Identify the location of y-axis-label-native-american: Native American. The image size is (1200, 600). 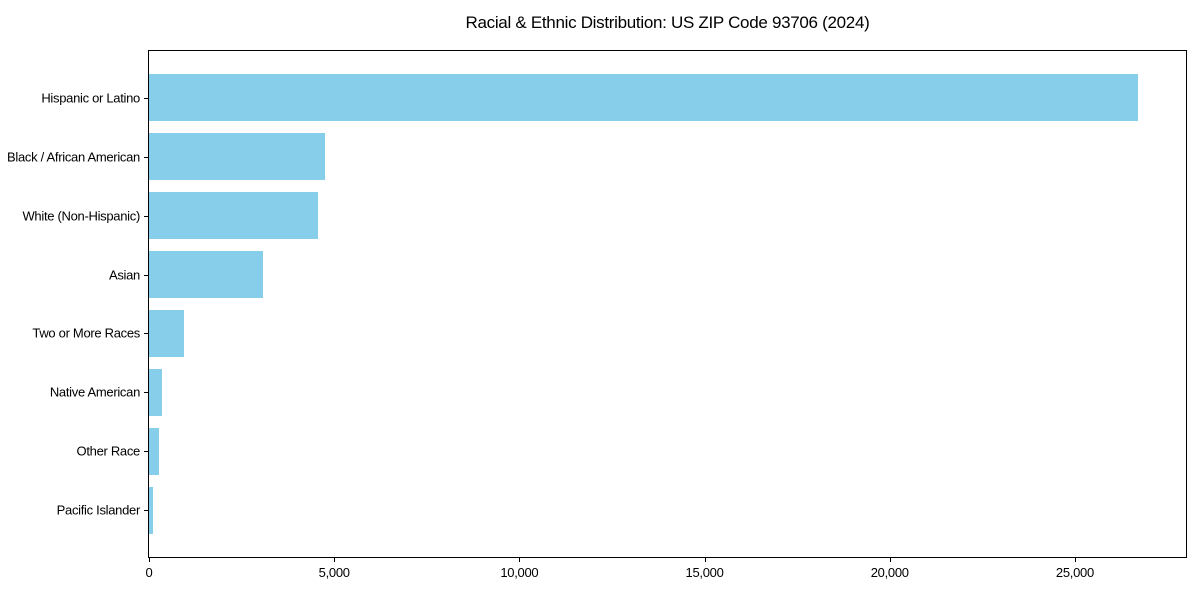
(94, 392).